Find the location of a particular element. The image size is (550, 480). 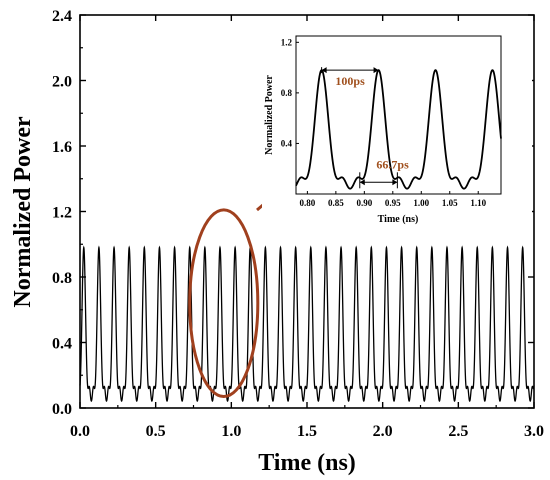

main-x-tick-label: 1.0 is located at coordinates (231, 431).